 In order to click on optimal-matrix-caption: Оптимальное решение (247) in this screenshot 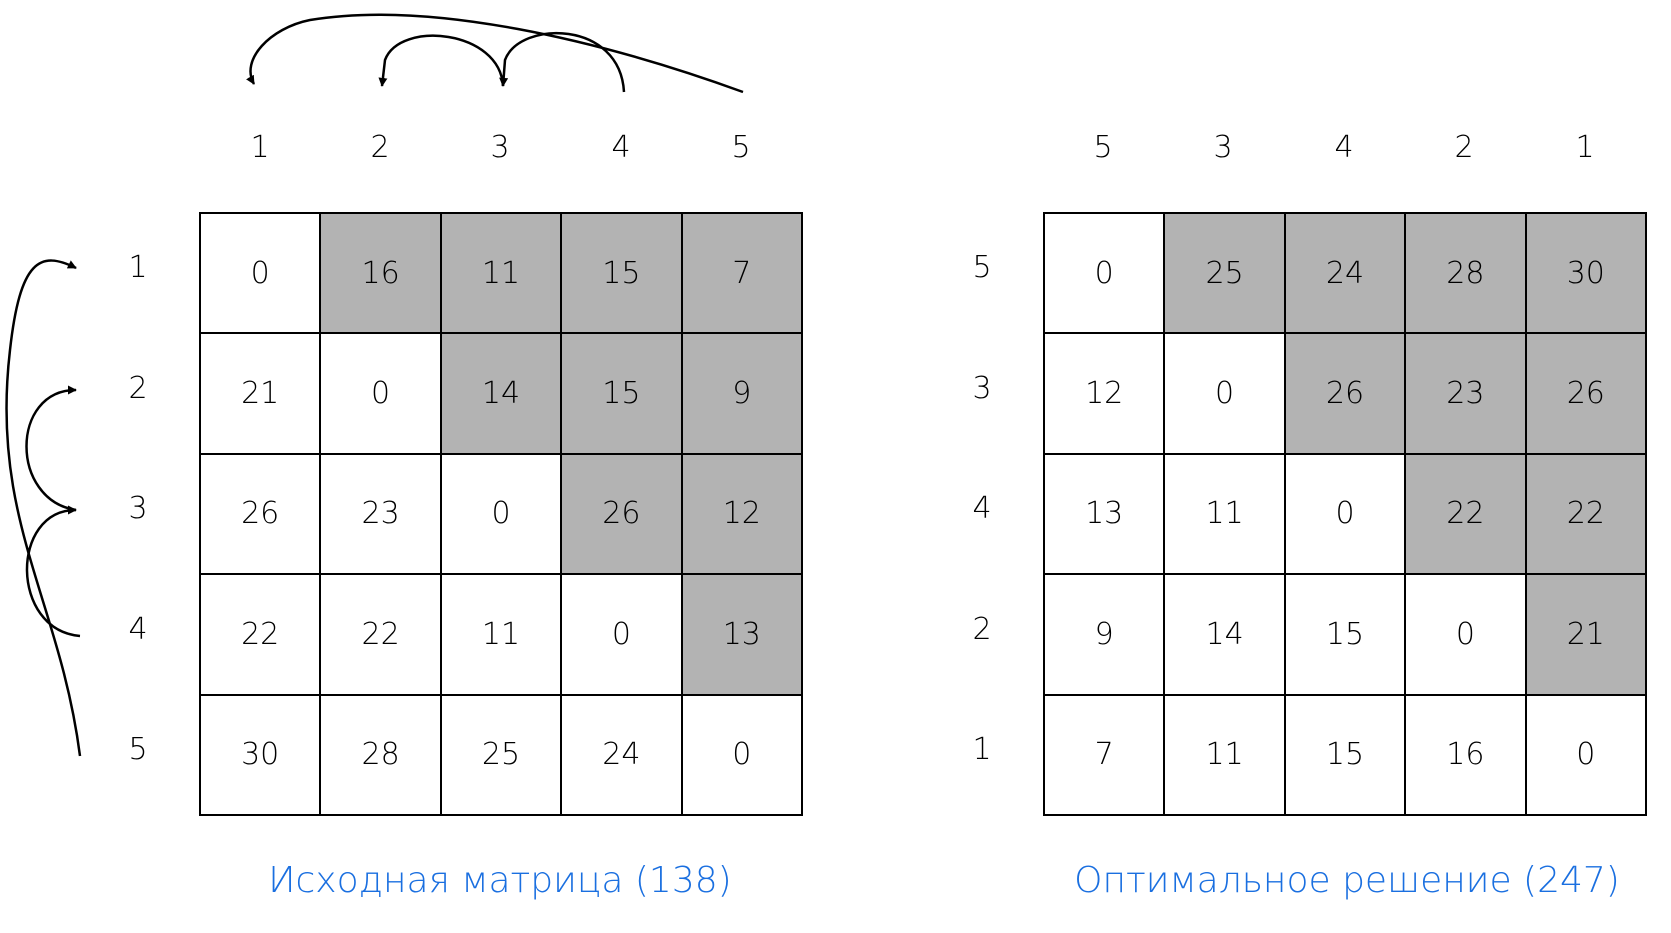, I will do `click(1347, 880)`.